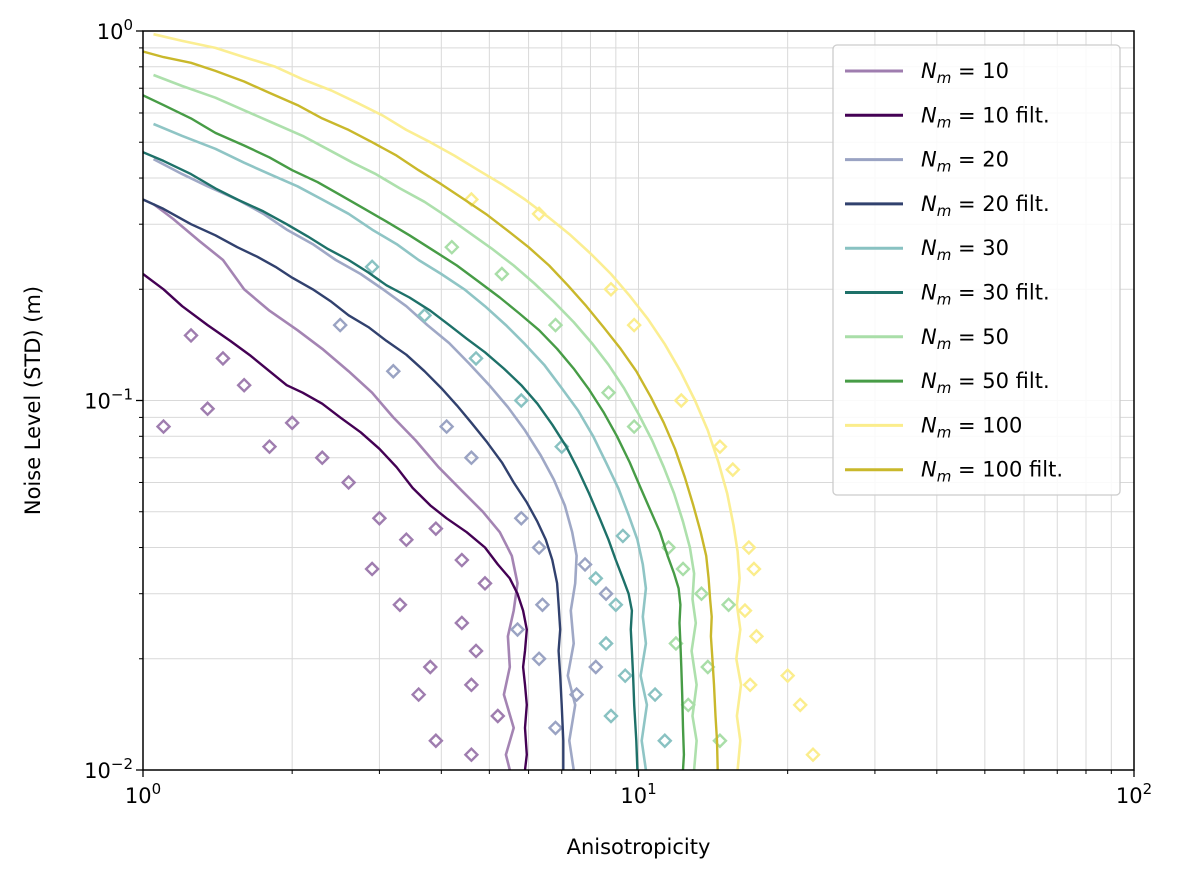  Describe the element at coordinates (965, 250) in the screenshot. I see `legend-label: Nm = 30` at that location.